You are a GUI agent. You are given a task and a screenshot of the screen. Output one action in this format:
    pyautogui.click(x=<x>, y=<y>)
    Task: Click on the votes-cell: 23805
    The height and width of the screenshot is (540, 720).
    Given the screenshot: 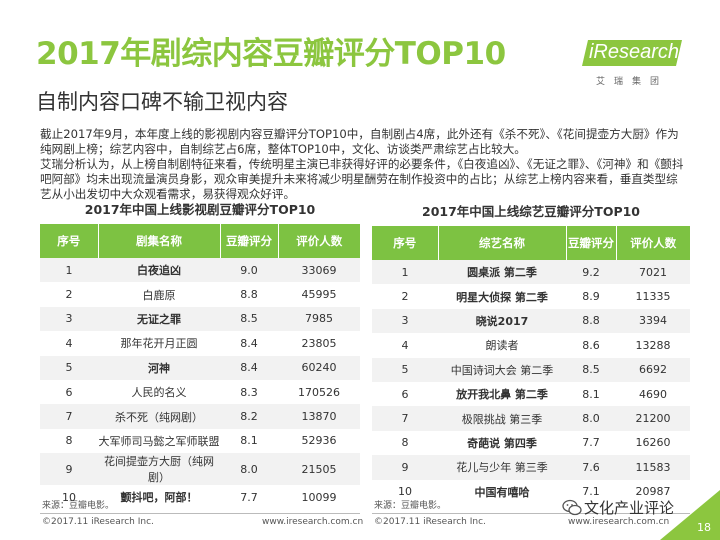 What is the action you would take?
    pyautogui.click(x=319, y=343)
    